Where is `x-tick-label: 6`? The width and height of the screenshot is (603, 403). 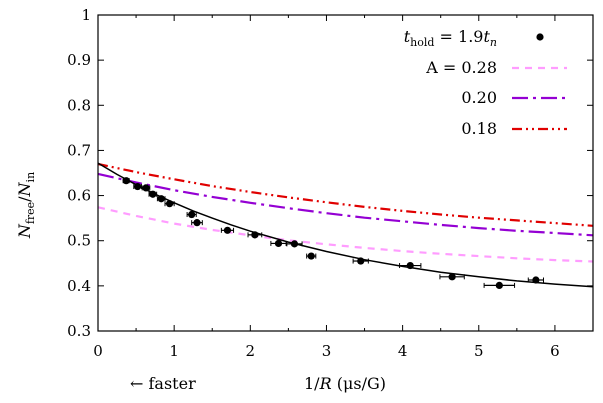 x-tick-label: 6 is located at coordinates (555, 351).